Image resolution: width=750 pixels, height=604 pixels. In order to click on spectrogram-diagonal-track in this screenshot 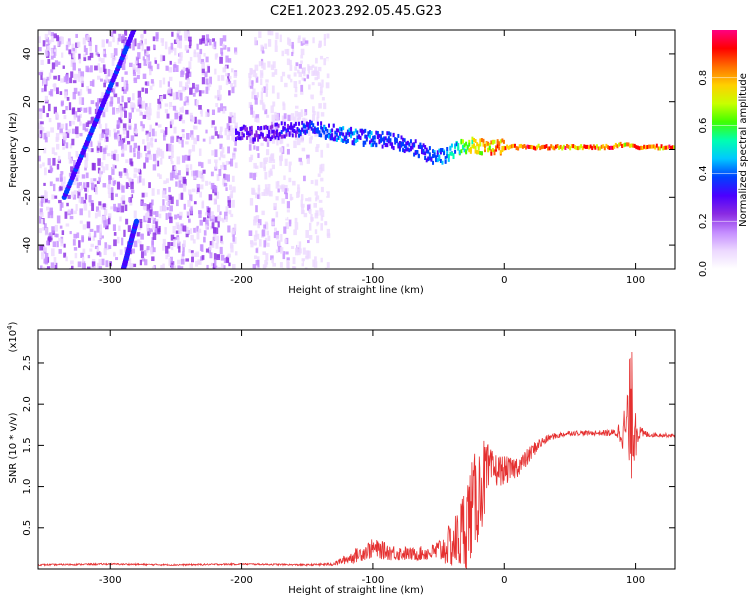, I will do `click(134, 31)`.